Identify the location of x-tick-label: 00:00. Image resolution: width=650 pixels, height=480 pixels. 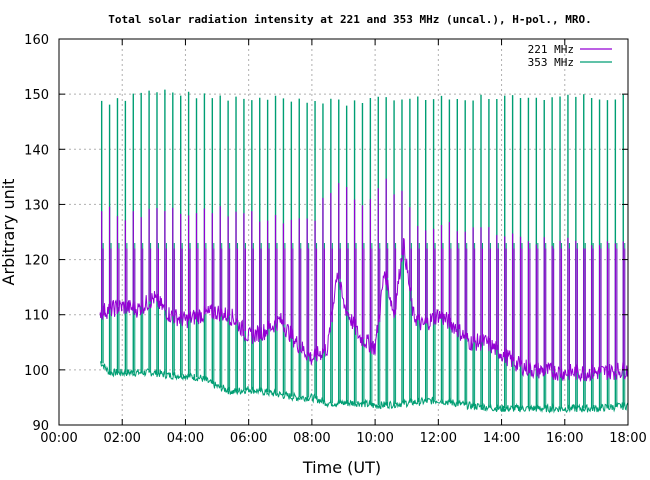
(58, 438).